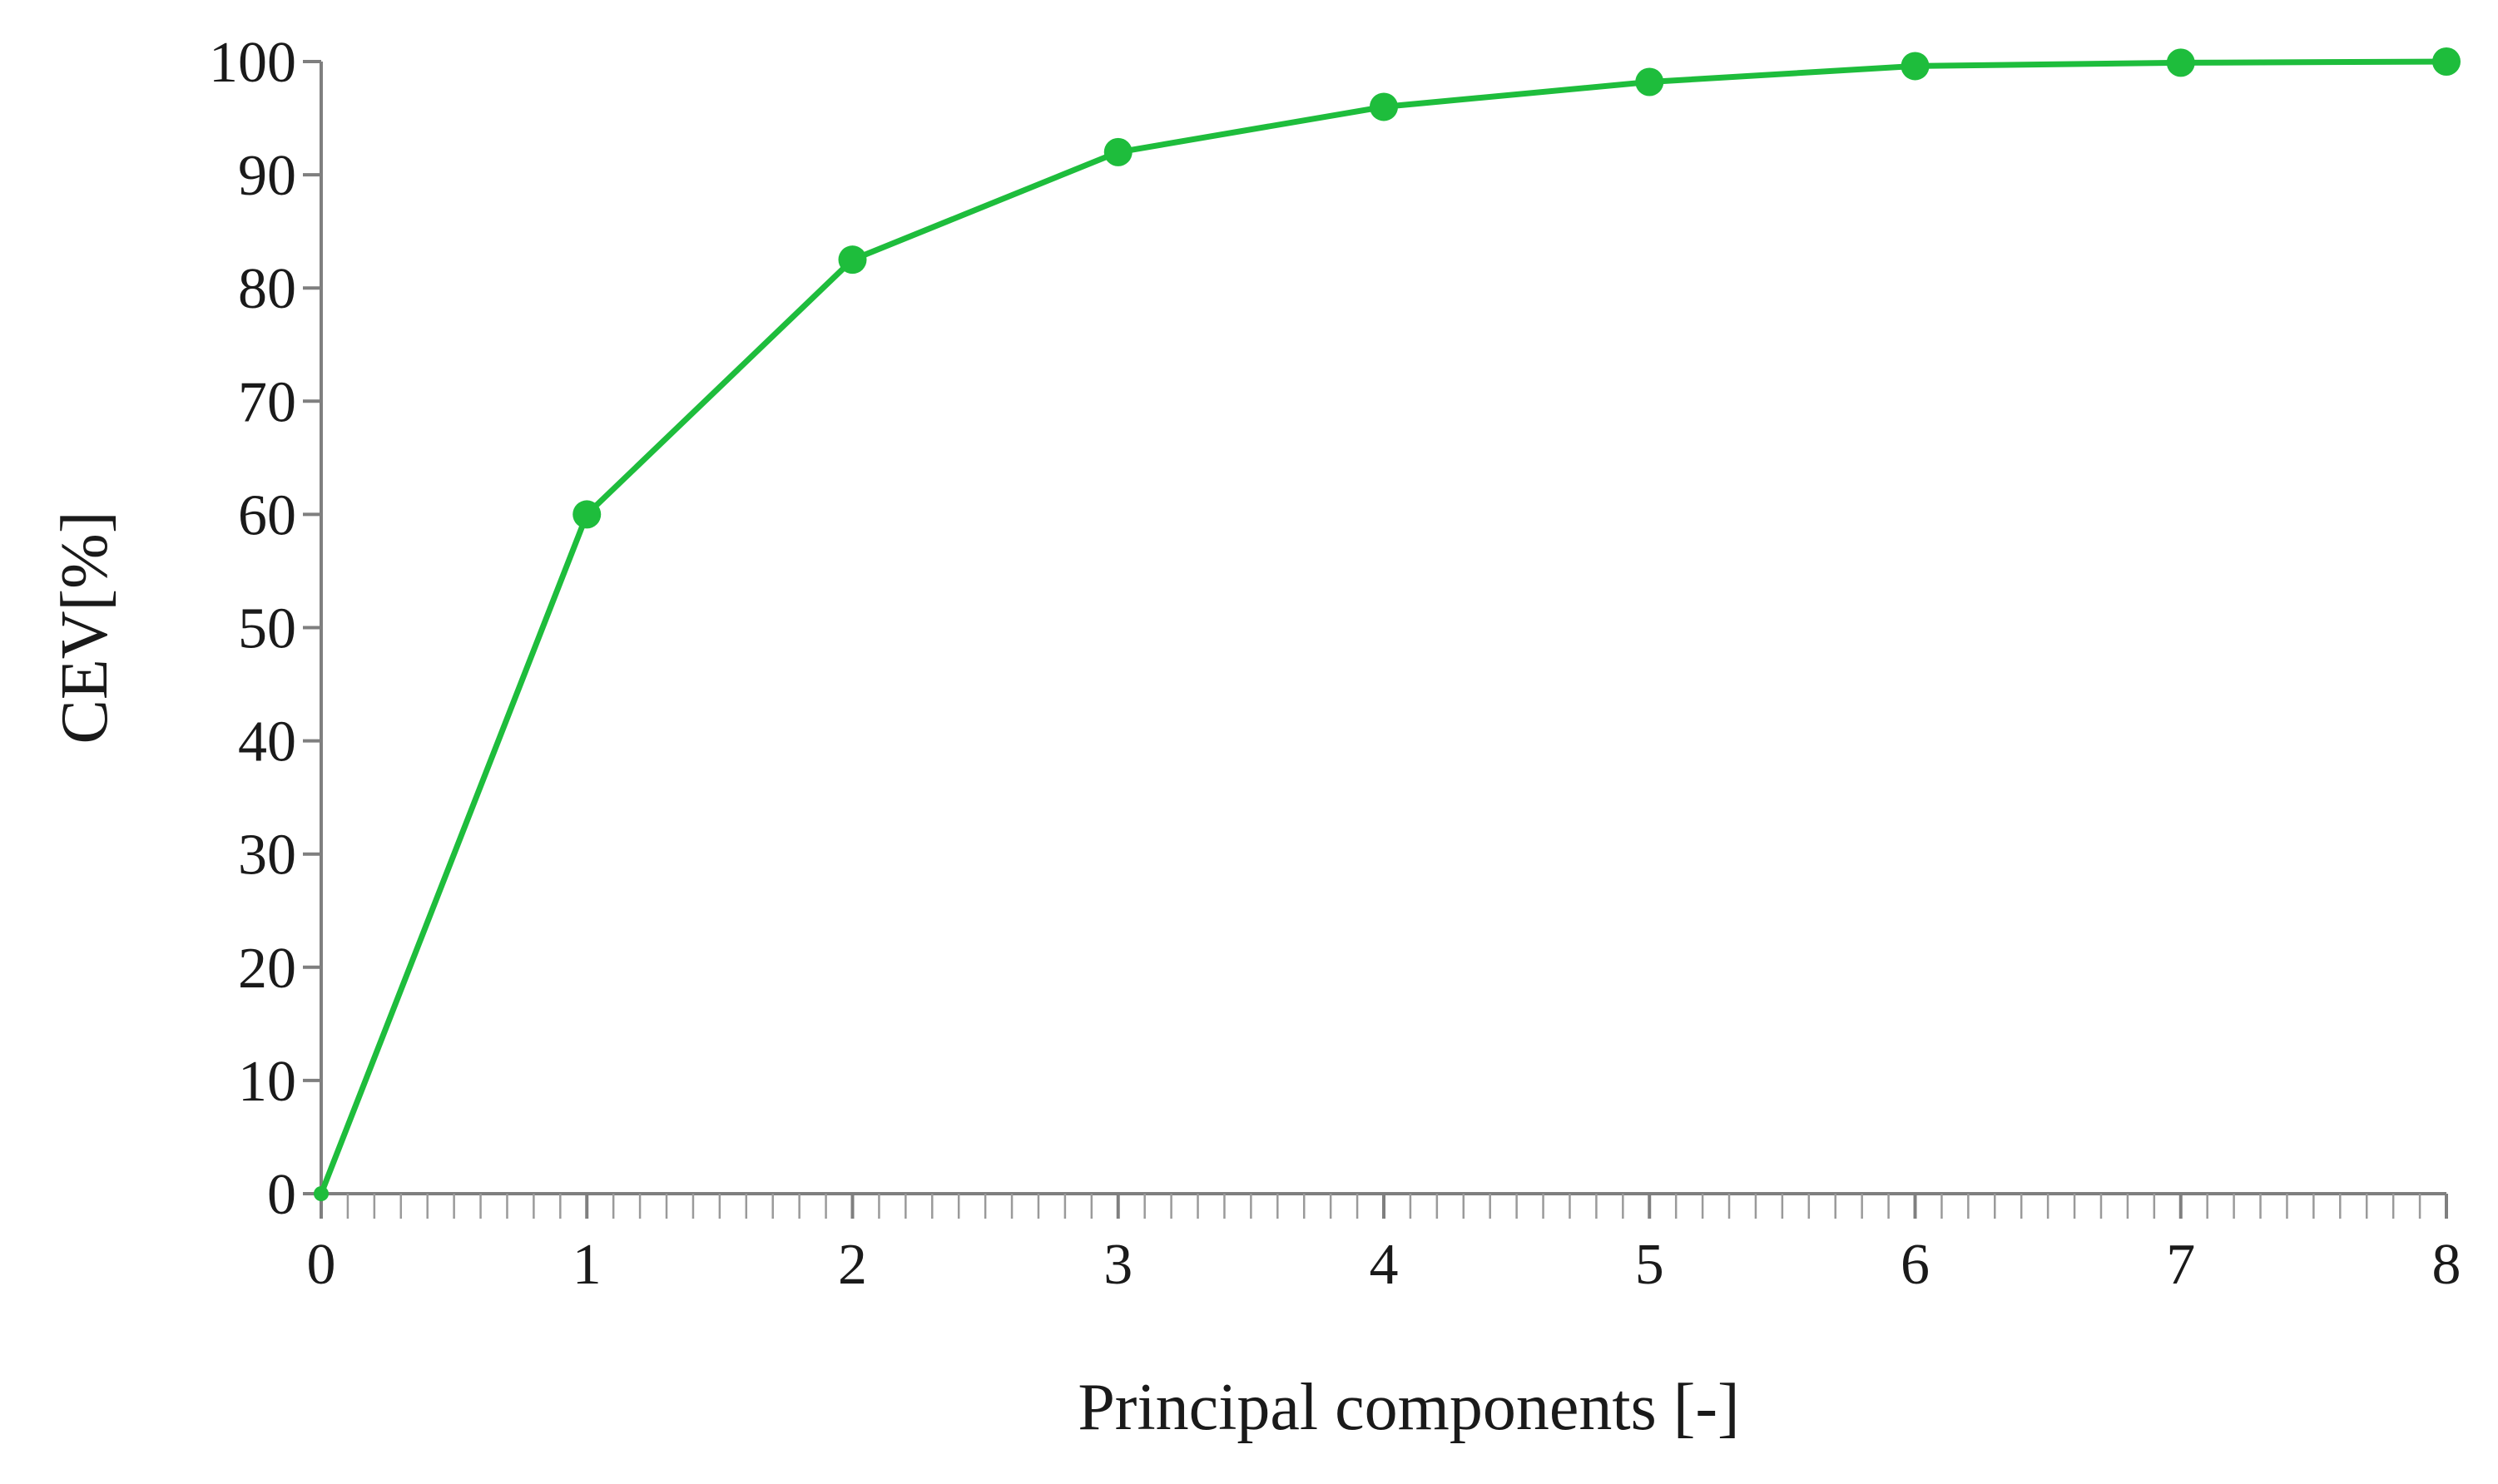  I want to click on y-tick-label: 20, so click(267, 969).